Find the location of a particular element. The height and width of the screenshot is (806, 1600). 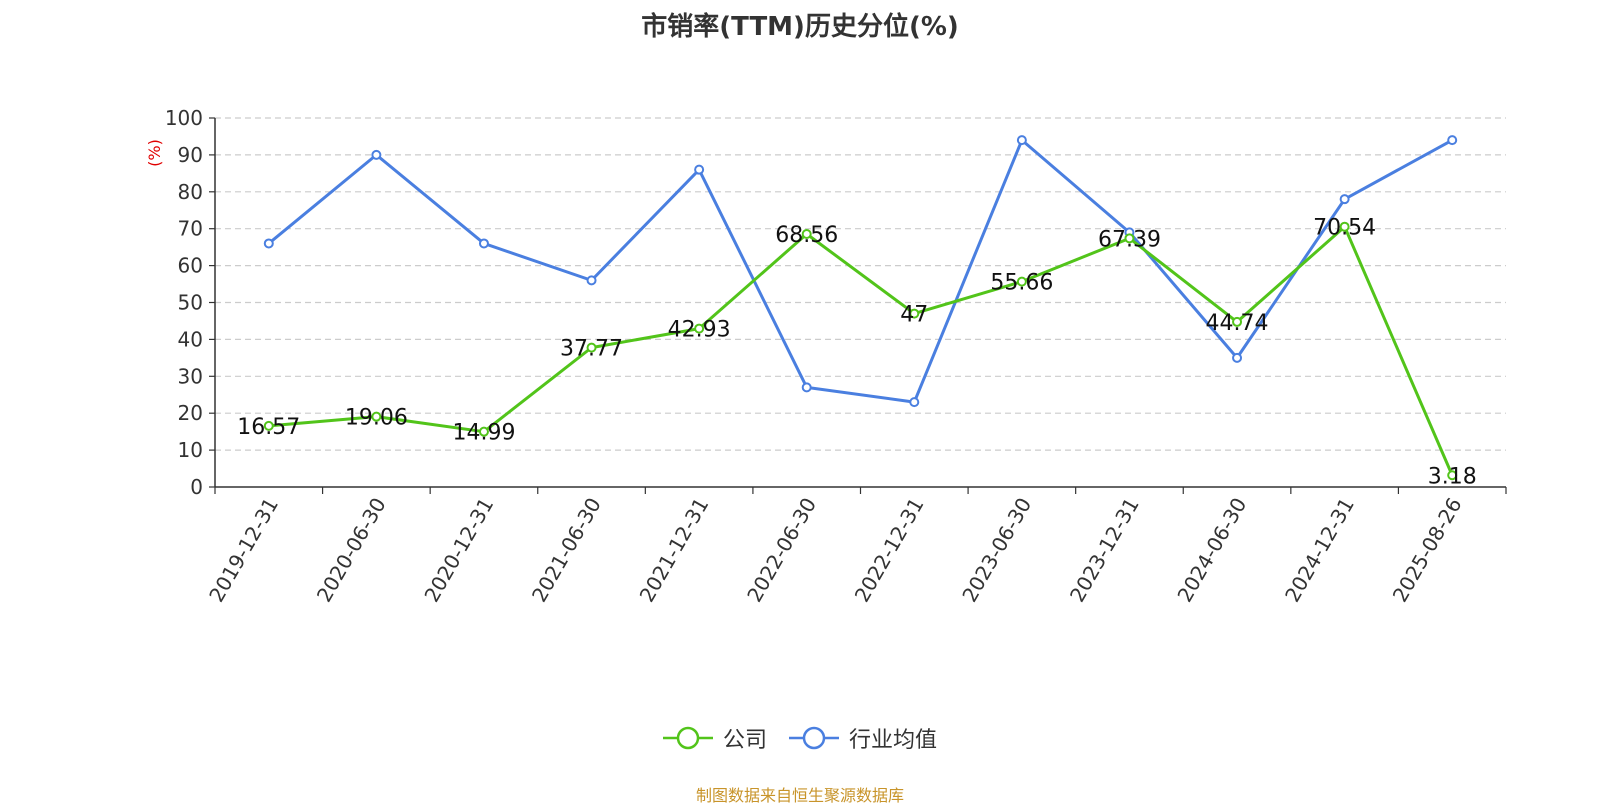

legend-item-industry: 行业均值 is located at coordinates (863, 738).